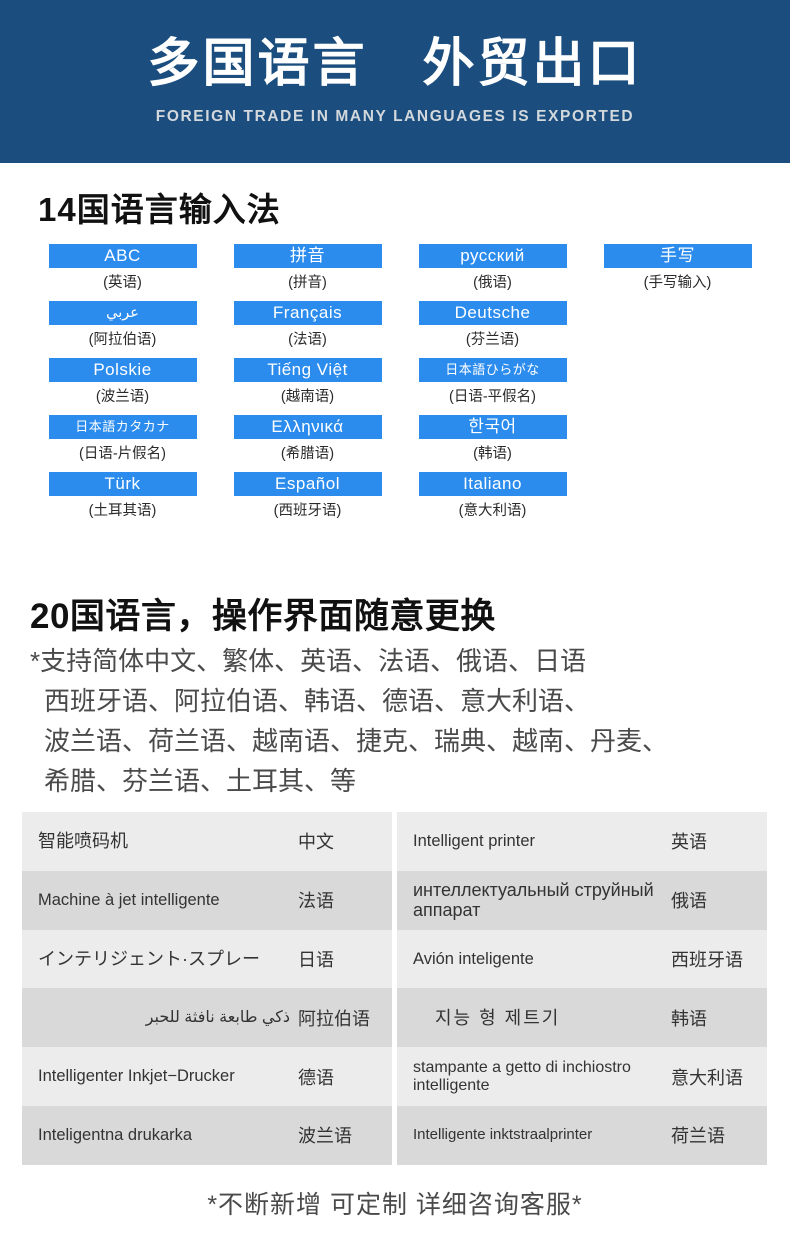 This screenshot has height=1241, width=790. What do you see at coordinates (122, 329) in the screenshot?
I see `language-tag-cell: عربي (阿拉伯语)` at bounding box center [122, 329].